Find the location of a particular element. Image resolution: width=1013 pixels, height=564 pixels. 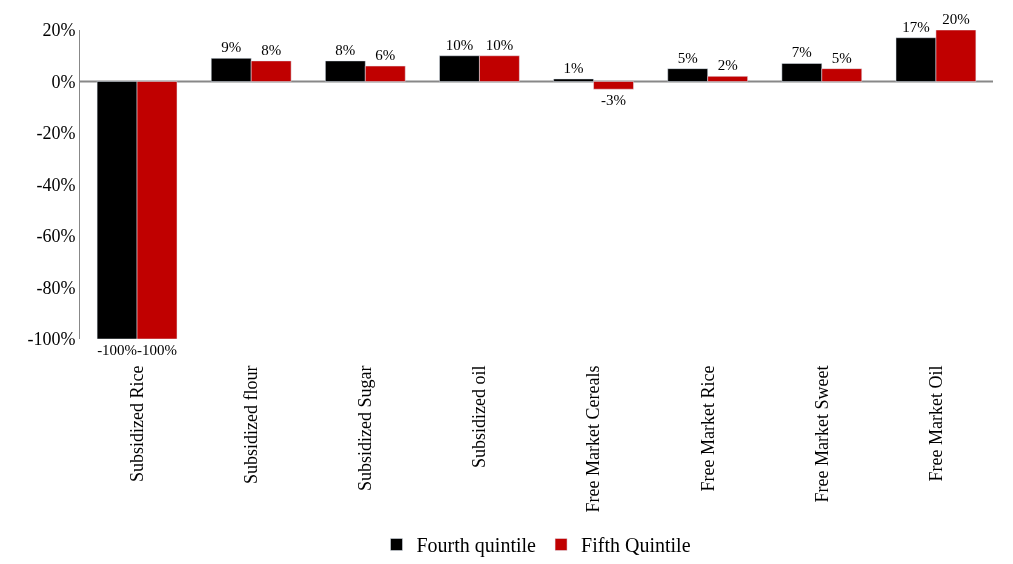

y-tick-label: -20% is located at coordinates (56, 133).